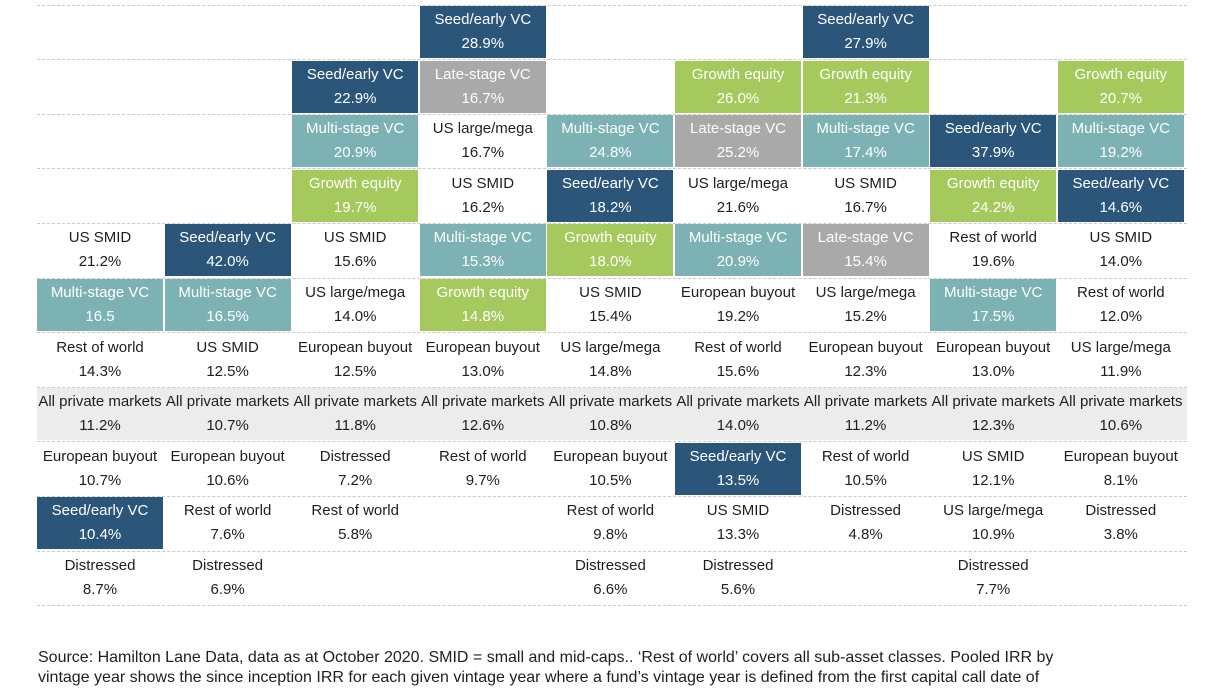 The height and width of the screenshot is (690, 1226). What do you see at coordinates (738, 305) in the screenshot?
I see `quilt-cell: European buyout 19.2%` at bounding box center [738, 305].